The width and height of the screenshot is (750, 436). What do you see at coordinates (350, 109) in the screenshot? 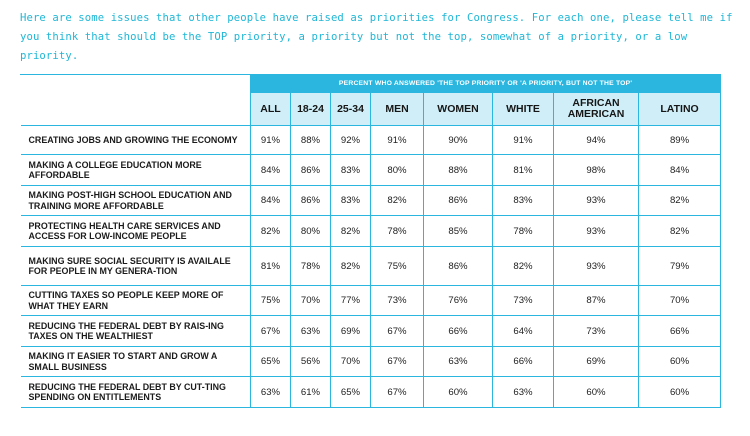
I see `col-header-25-34: 25-34` at bounding box center [350, 109].